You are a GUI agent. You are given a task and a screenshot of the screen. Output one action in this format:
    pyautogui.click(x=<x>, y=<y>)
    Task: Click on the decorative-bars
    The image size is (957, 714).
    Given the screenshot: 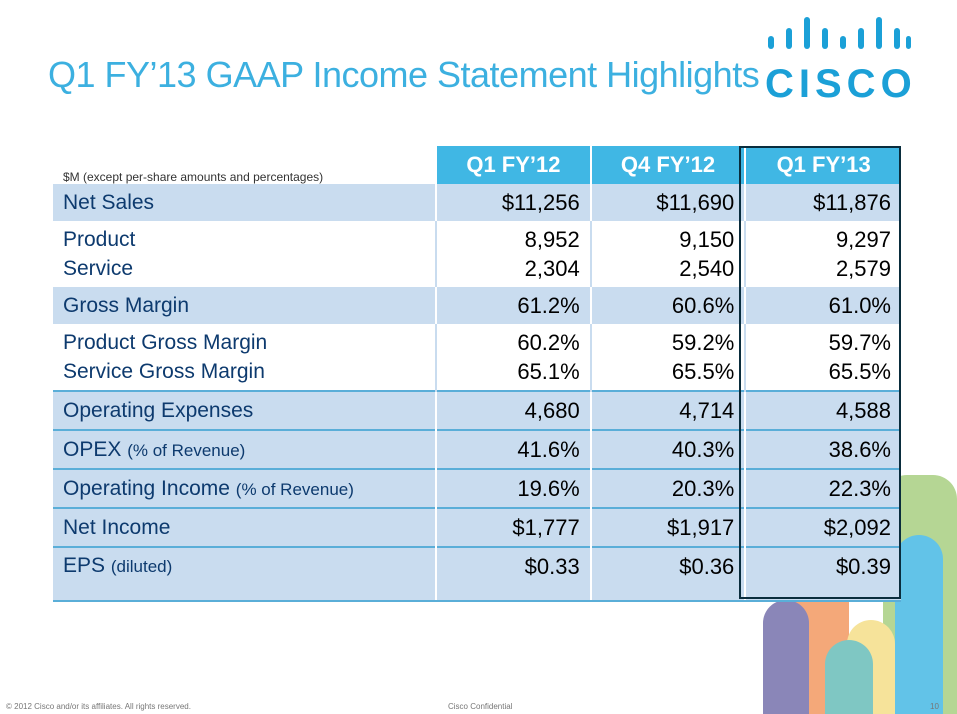 What is the action you would take?
    pyautogui.click(x=856, y=592)
    